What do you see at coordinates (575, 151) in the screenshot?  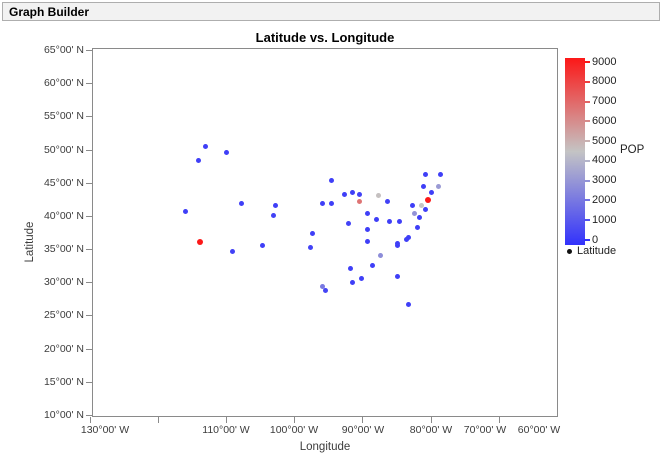 I see `pop-gradient-legend` at bounding box center [575, 151].